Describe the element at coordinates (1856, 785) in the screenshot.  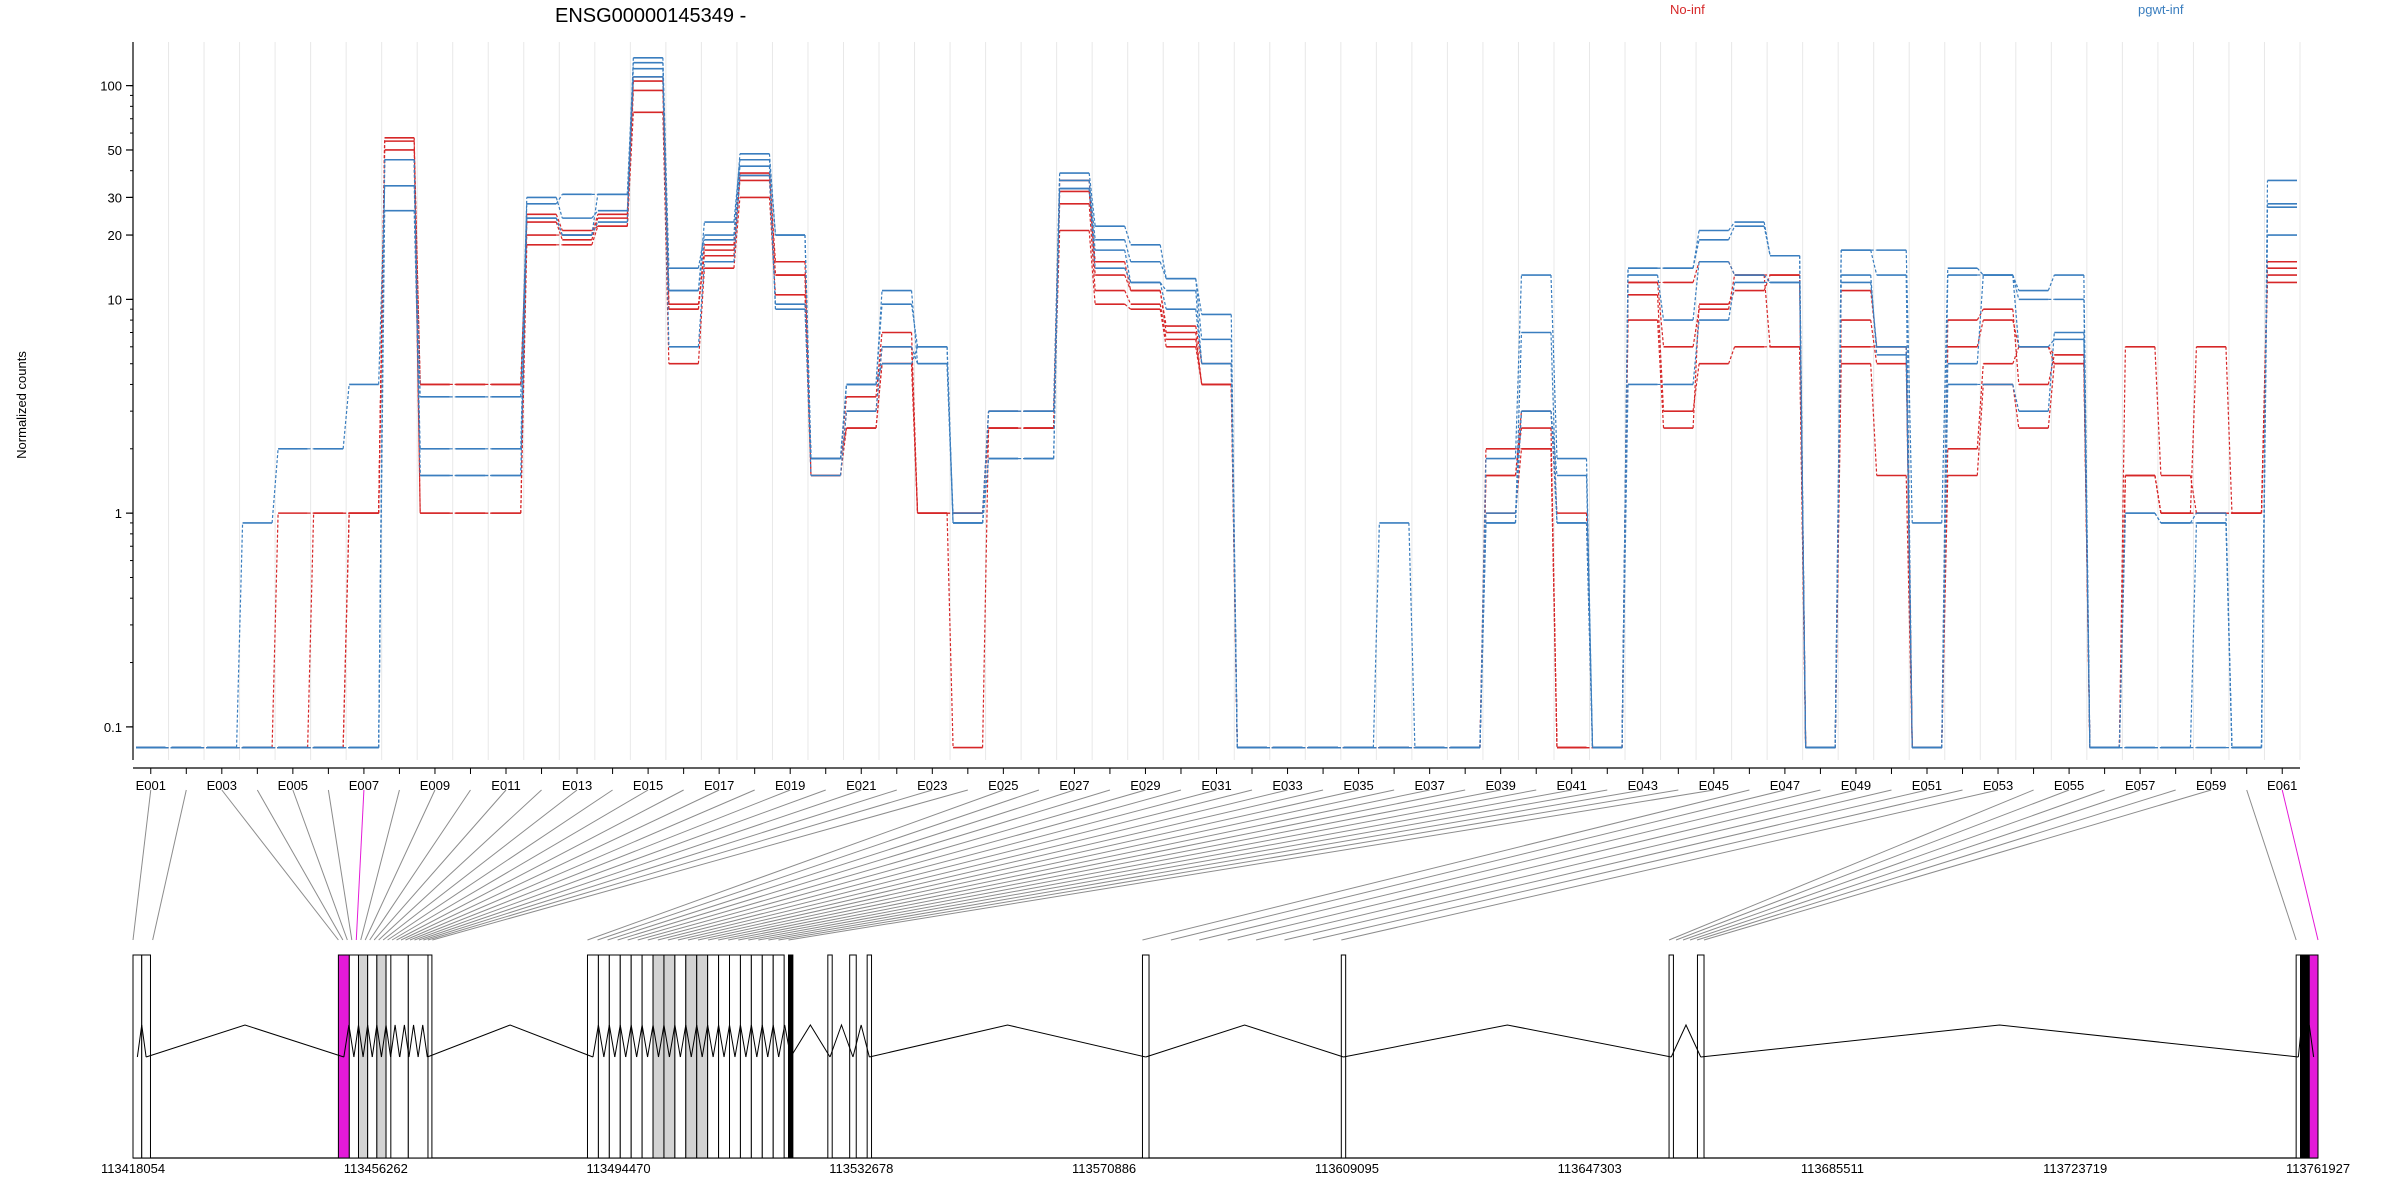
I see `x-tick-label: E049` at that location.